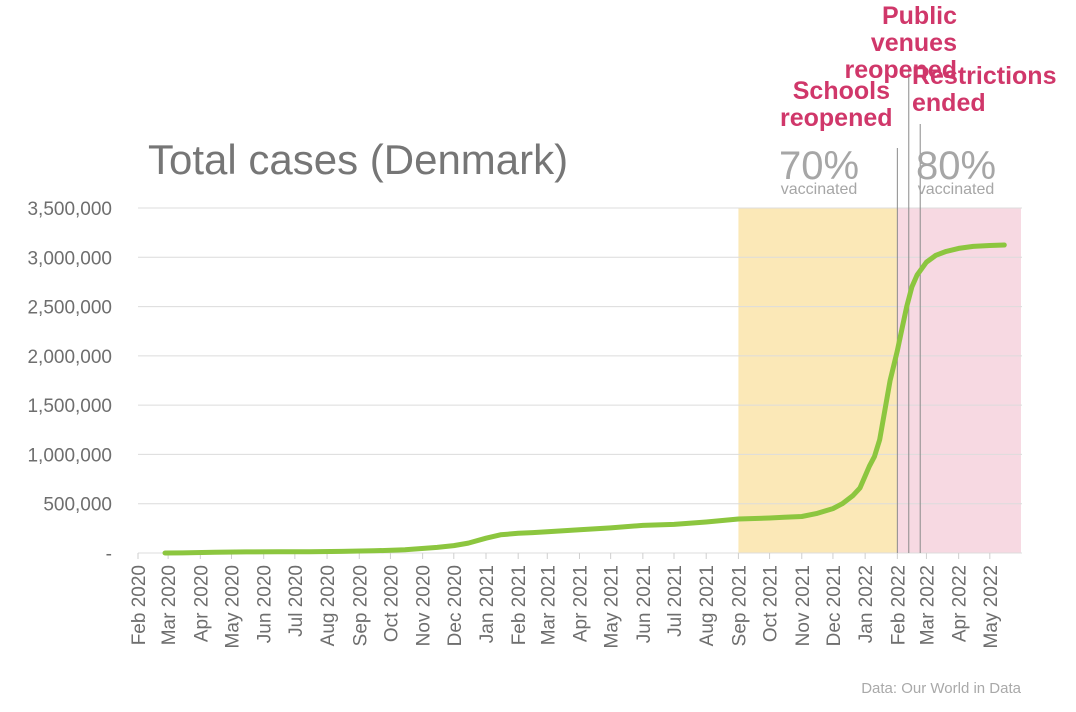 This screenshot has width=1076, height=712. I want to click on x-tick-label-18: Aug 2021, so click(707, 605).